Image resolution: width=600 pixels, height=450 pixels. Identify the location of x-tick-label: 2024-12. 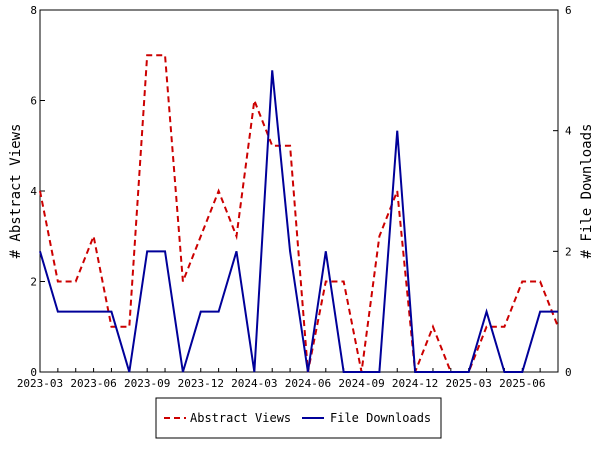
(415, 383).